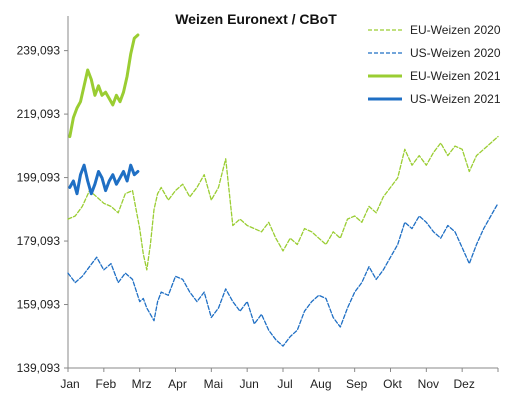 The image size is (512, 405). Describe the element at coordinates (284, 384) in the screenshot. I see `x-tick-label: Jul` at that location.